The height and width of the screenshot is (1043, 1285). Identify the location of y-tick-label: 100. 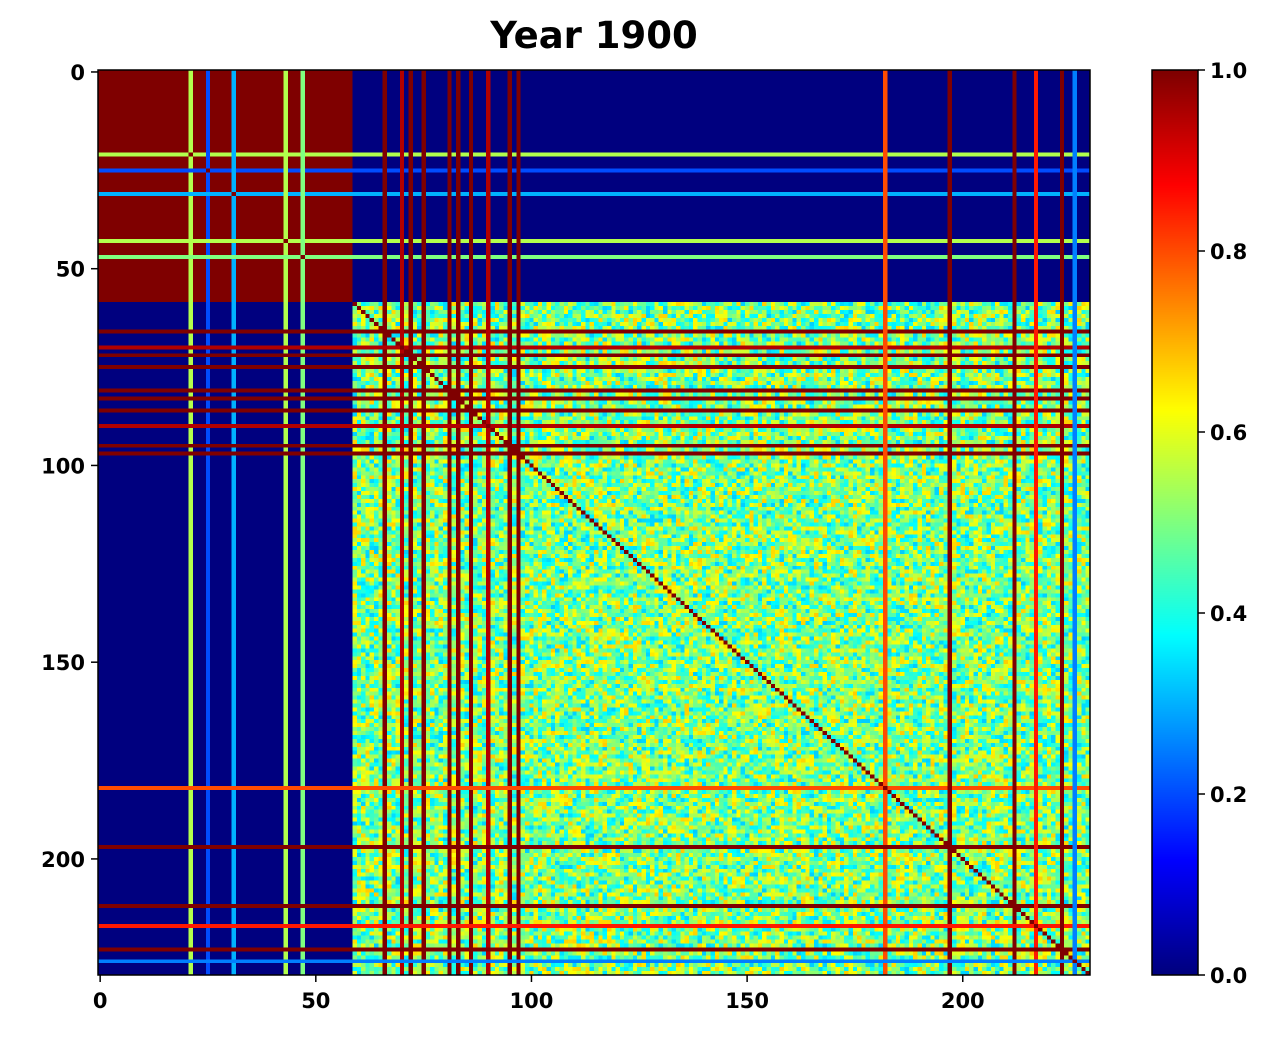
(63, 466).